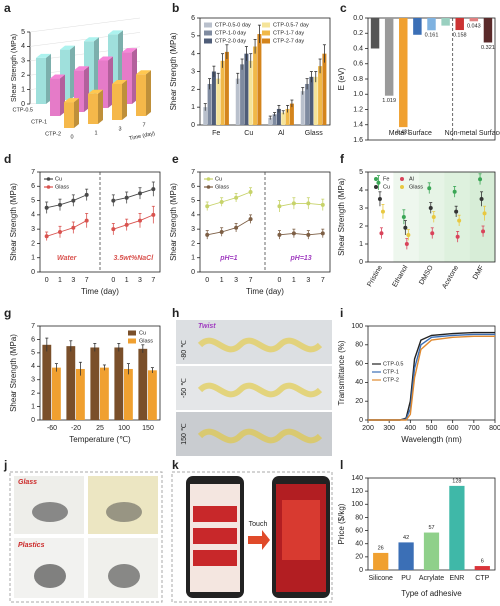  Describe the element at coordinates (410, 428) in the screenshot. I see `x-tick-label: 400` at that location.